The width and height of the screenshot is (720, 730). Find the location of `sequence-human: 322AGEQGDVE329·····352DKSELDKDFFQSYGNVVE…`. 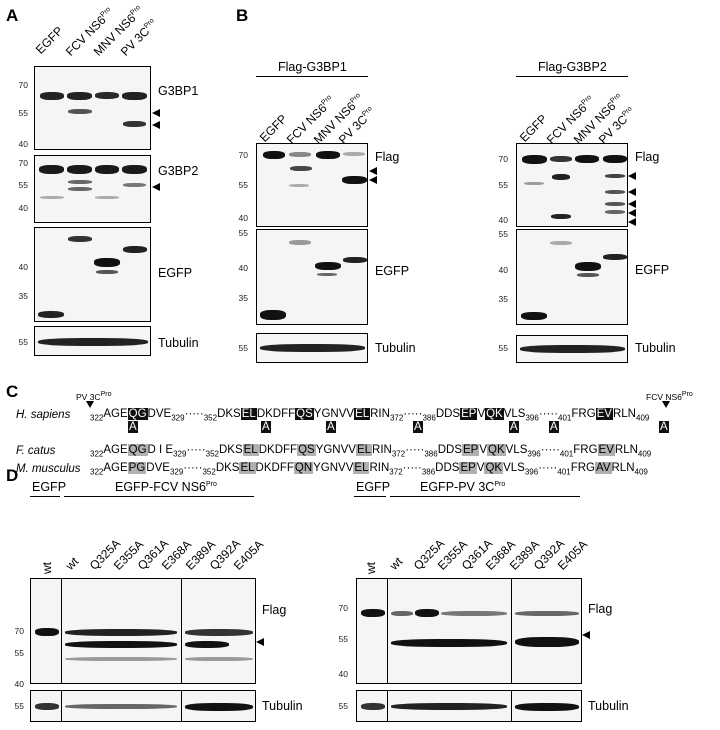

sequence-human: 322AGEQGDVE329·····352DKSELDKDFFQSYGNVVE… is located at coordinates (370, 415).